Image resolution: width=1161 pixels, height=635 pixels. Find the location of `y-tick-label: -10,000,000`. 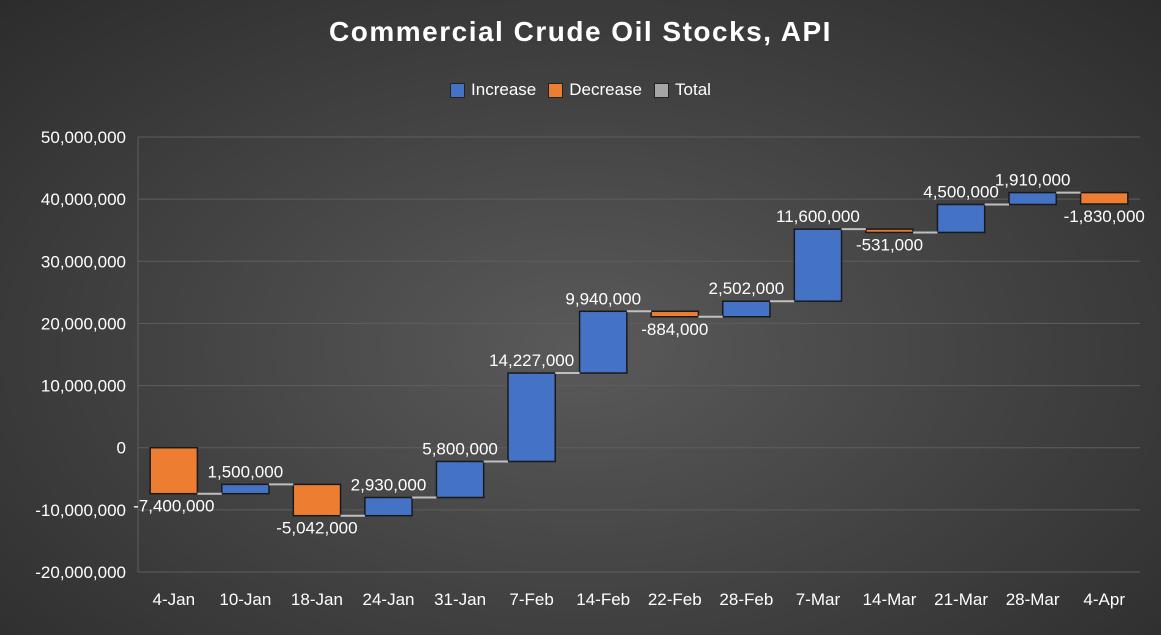

y-tick-label: -10,000,000 is located at coordinates (80, 510).